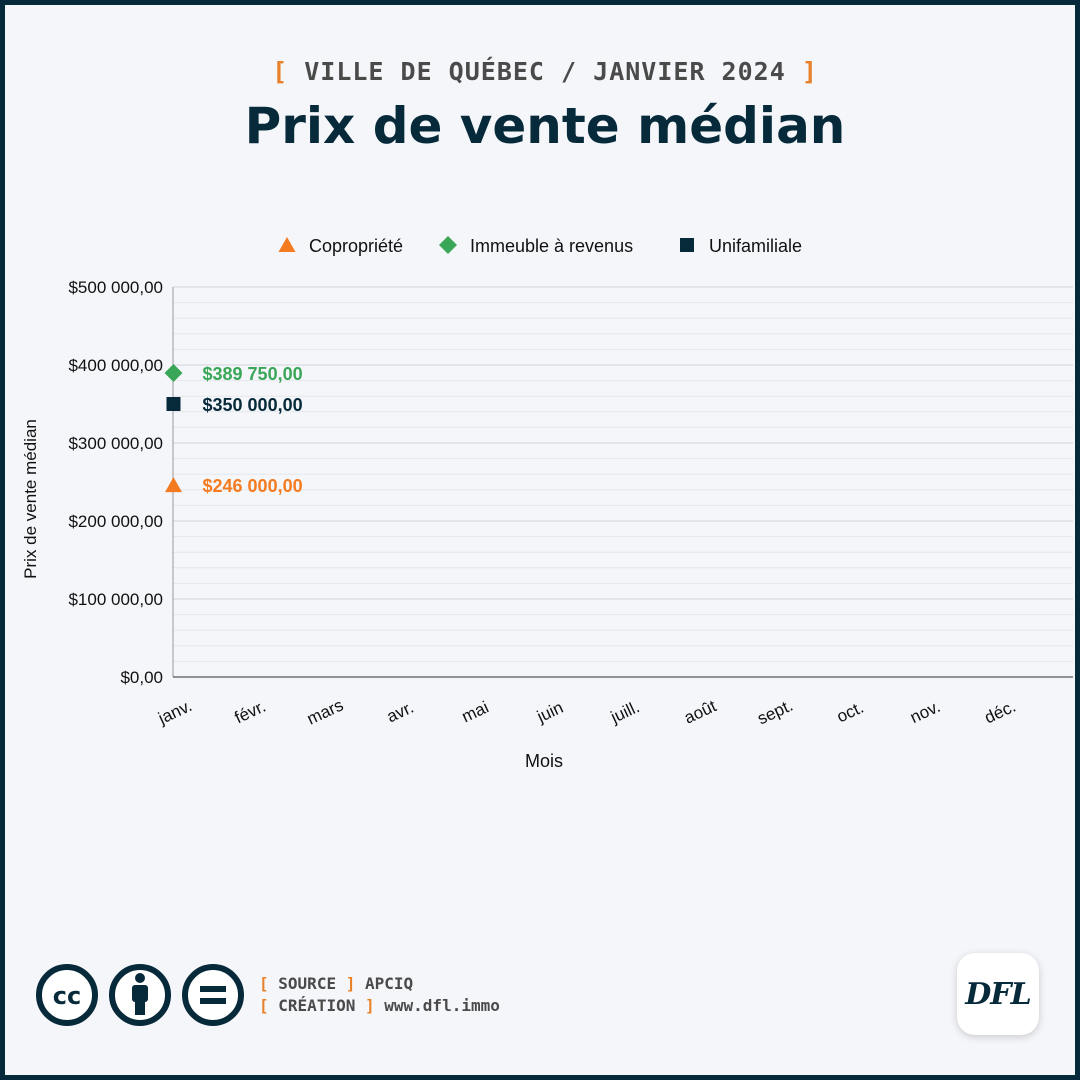 The height and width of the screenshot is (1080, 1080). Describe the element at coordinates (400, 712) in the screenshot. I see `x-tick-label: avr.` at that location.